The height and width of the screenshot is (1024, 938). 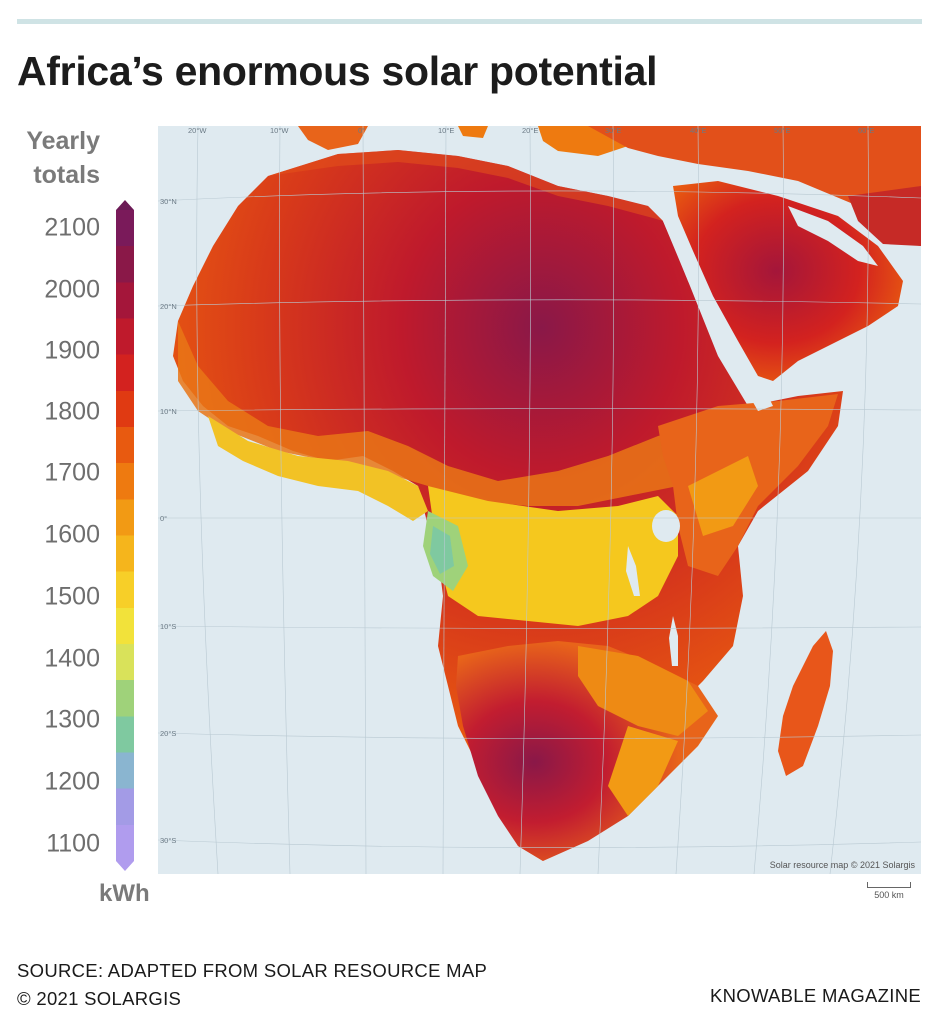 I want to click on scale-bar: 500 km, so click(x=889, y=891).